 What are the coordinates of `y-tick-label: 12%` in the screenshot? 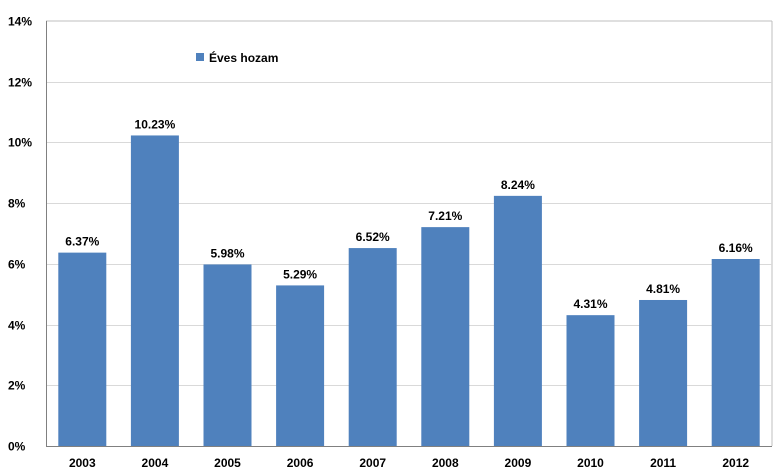 It's located at (20, 83).